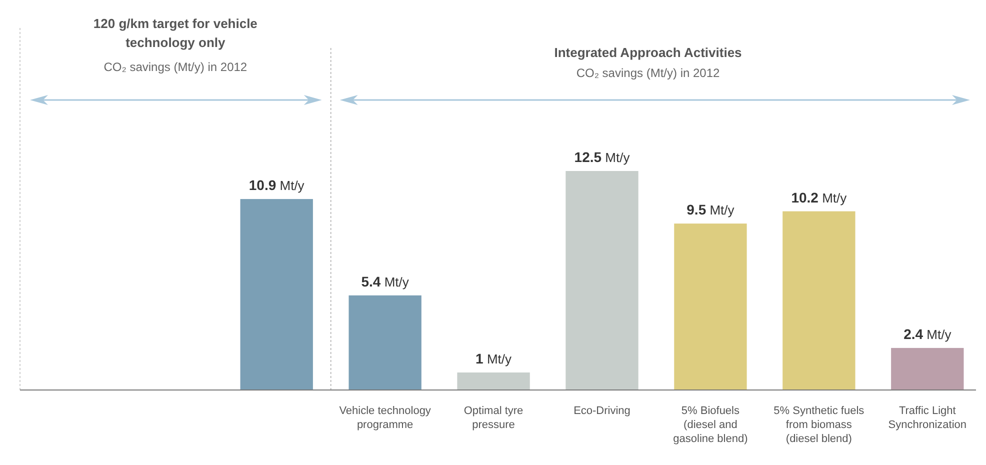 This screenshot has height=465, width=986. Describe the element at coordinates (928, 334) in the screenshot. I see `data-label: 2.4 Mt/y` at that location.